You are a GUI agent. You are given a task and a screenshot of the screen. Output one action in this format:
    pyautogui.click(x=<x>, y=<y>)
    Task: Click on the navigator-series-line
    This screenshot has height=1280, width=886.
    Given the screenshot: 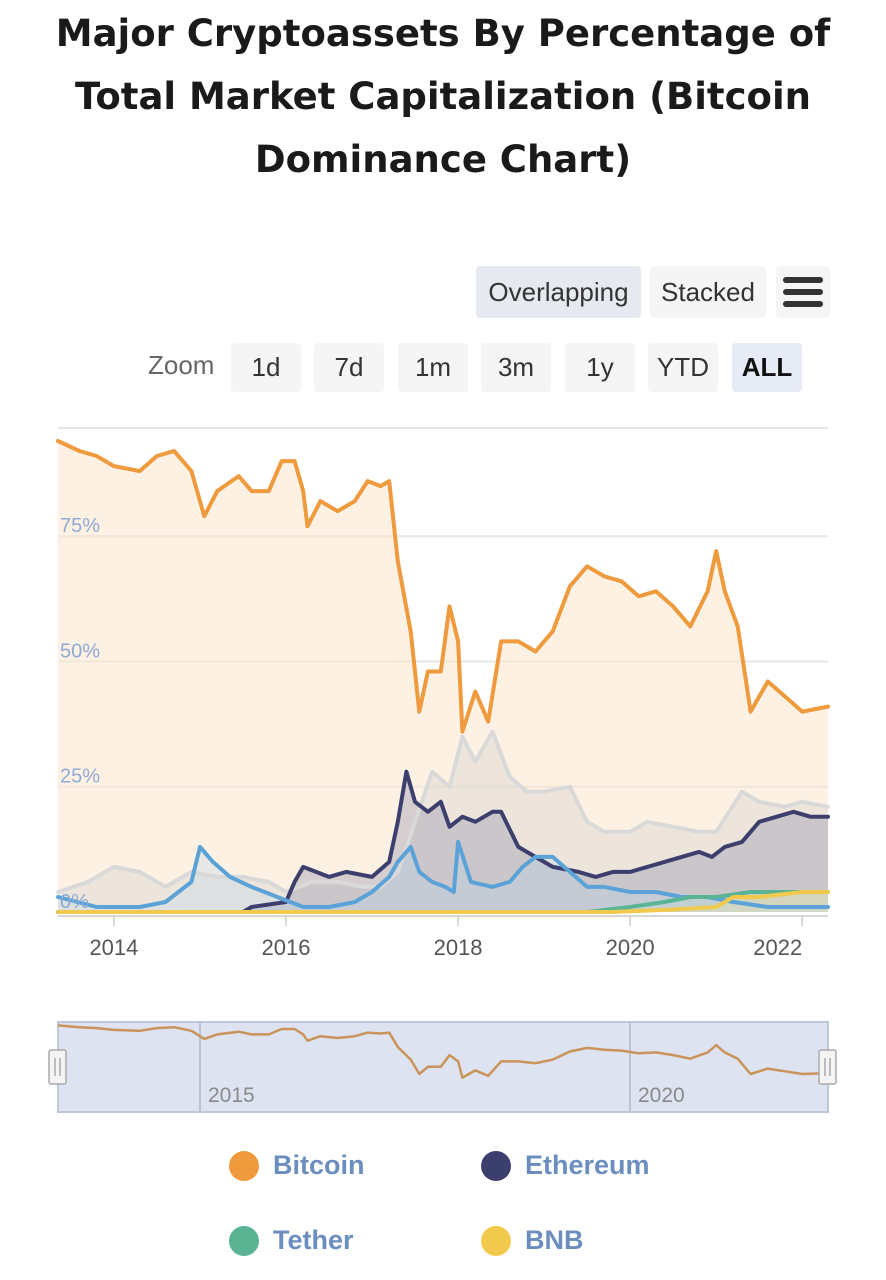 What is the action you would take?
    pyautogui.click(x=443, y=1051)
    